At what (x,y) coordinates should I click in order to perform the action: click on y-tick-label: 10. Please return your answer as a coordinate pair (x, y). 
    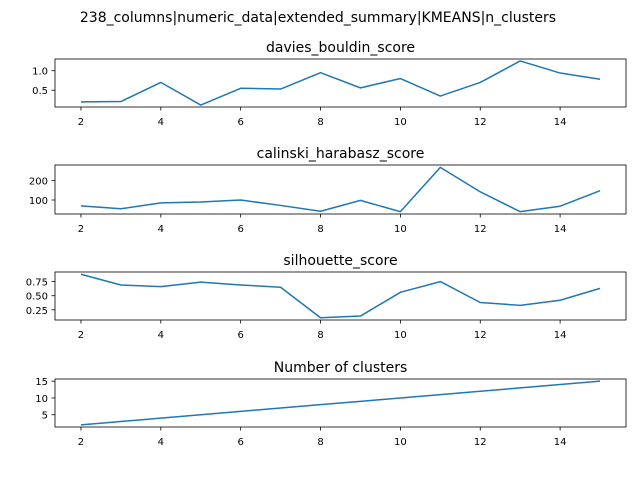
    Looking at the image, I should click on (41, 399).